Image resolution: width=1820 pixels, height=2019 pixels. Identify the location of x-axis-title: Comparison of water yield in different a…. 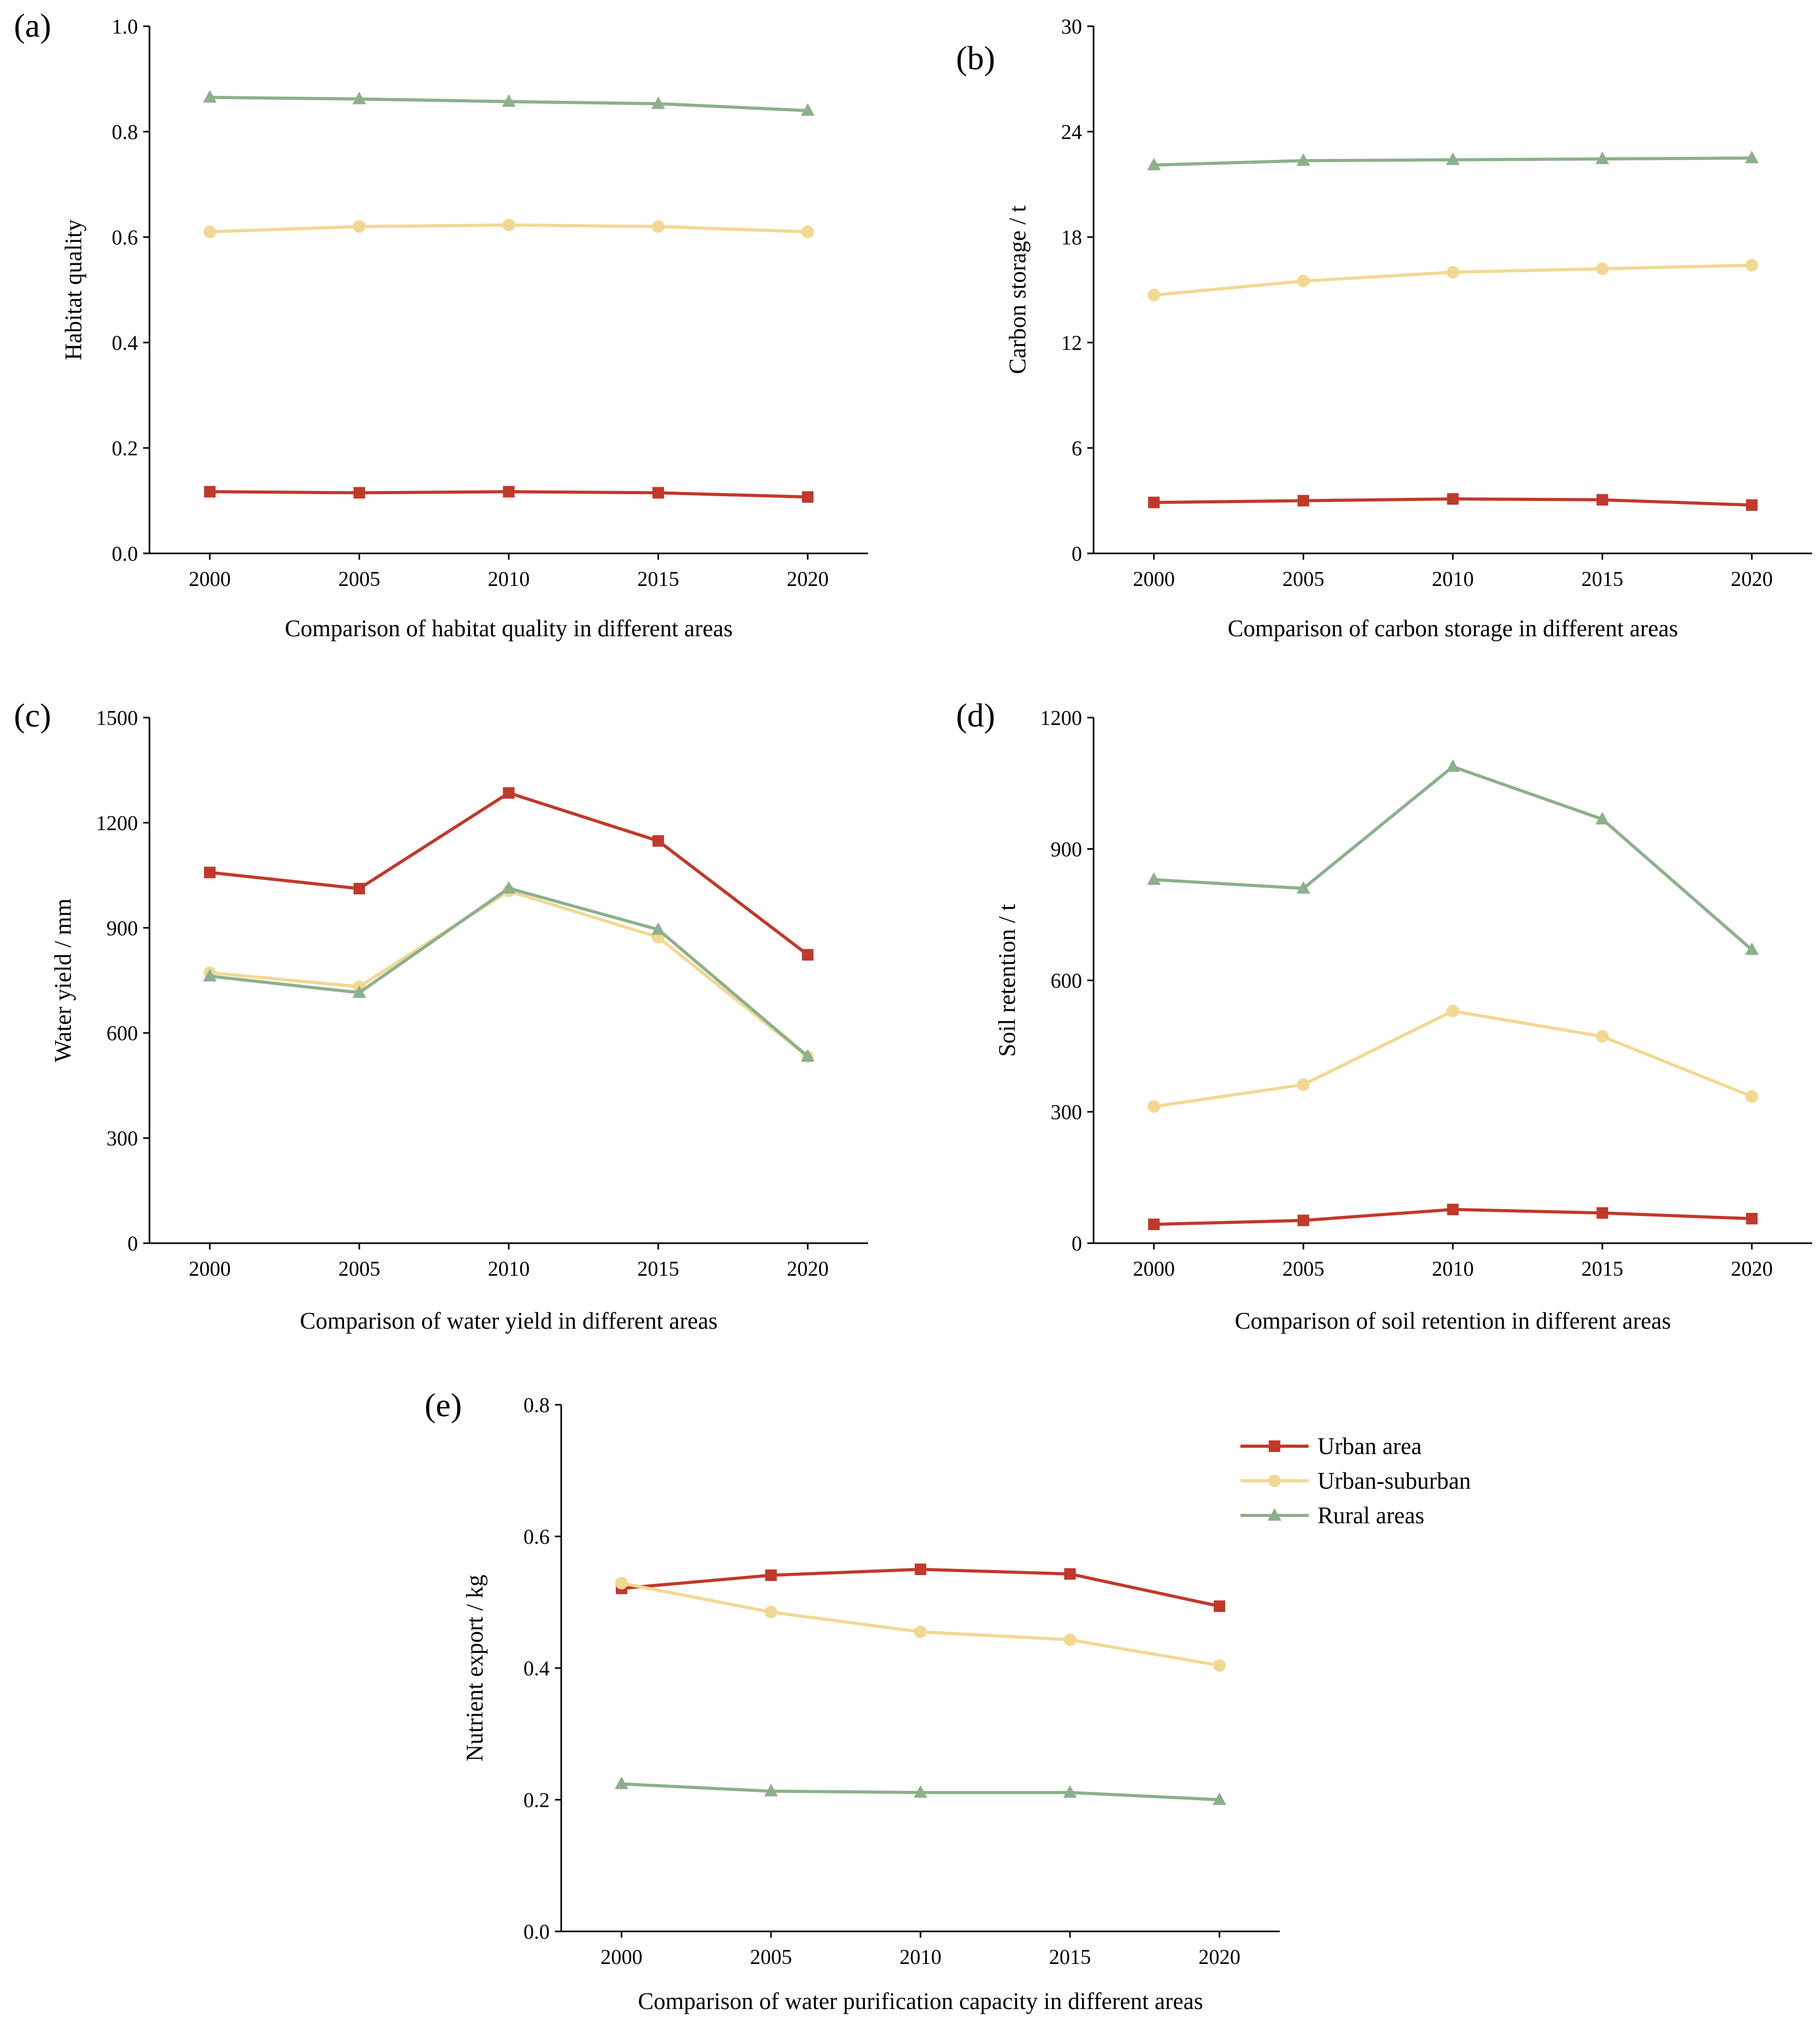
(509, 1321).